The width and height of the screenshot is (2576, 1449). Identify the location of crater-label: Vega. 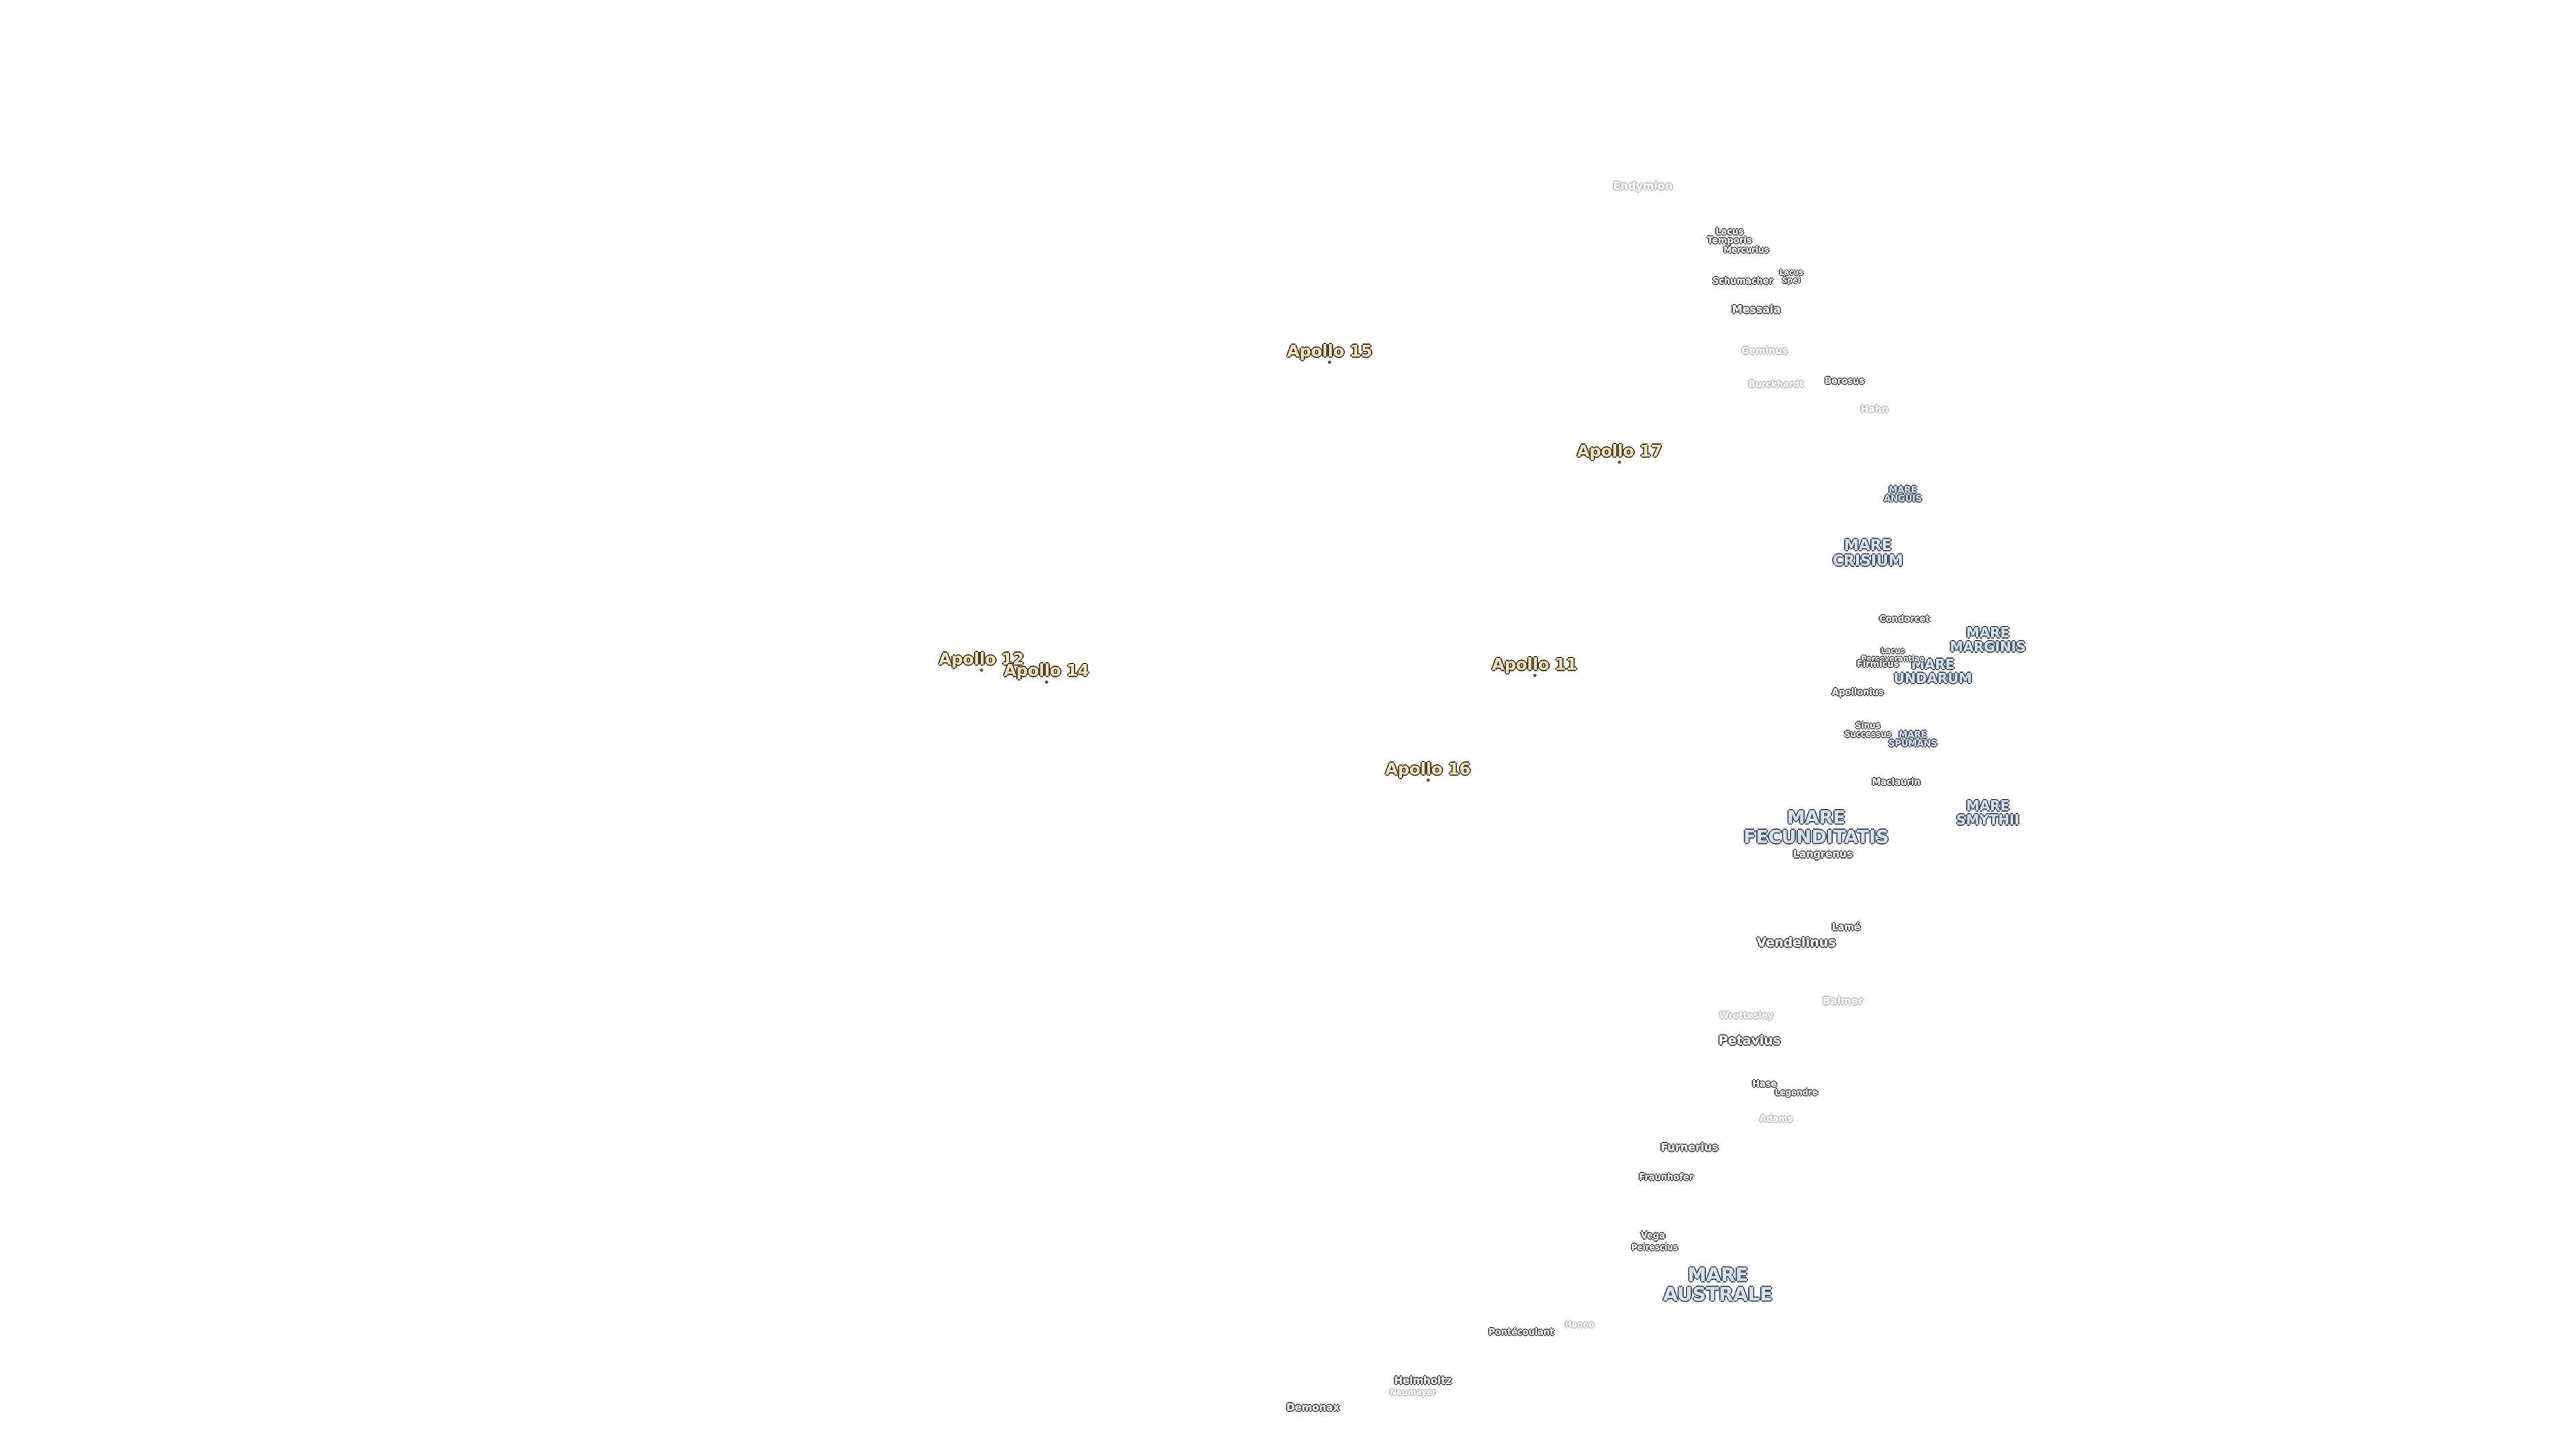
(1653, 1236).